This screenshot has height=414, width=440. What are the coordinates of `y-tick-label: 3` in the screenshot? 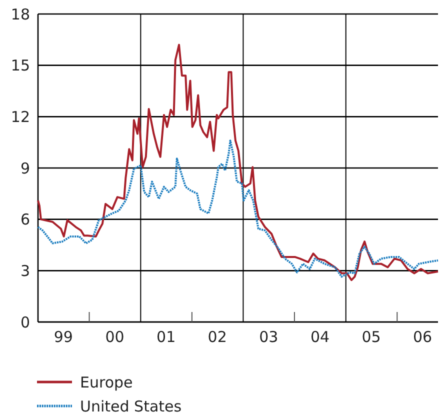 It's located at (25, 271).